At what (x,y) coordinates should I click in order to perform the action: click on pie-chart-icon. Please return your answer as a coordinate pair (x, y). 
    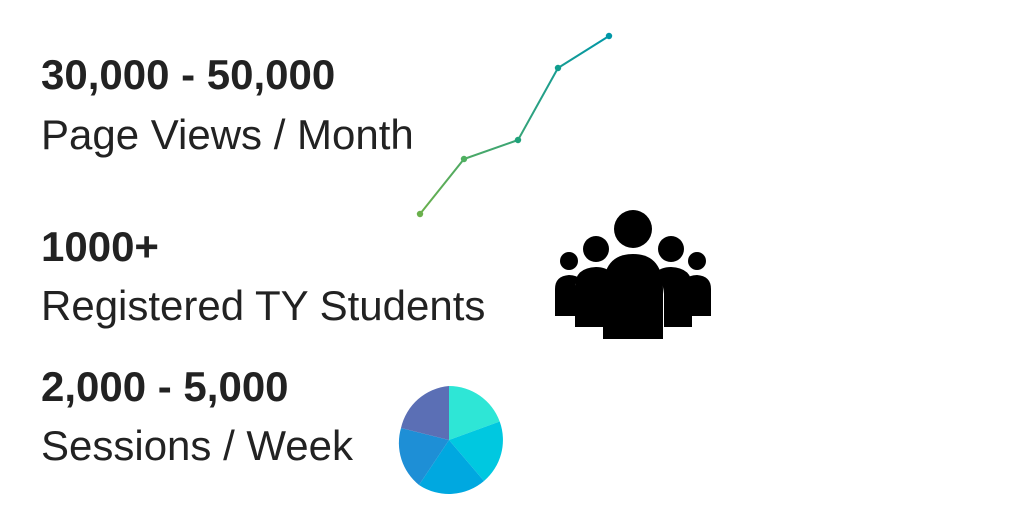
    Looking at the image, I should click on (450, 440).